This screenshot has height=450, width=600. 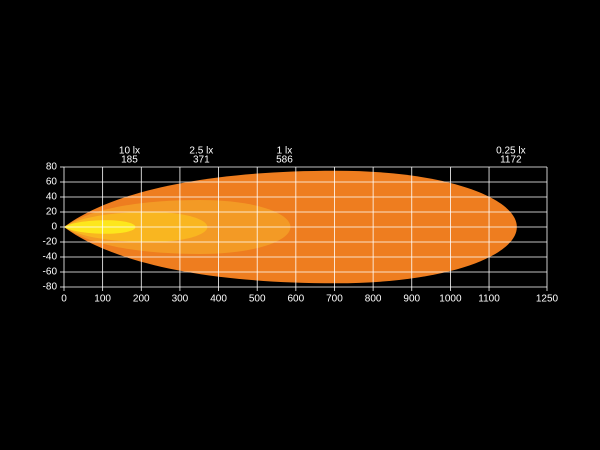 What do you see at coordinates (52, 197) in the screenshot?
I see `y-tick-label: 40` at bounding box center [52, 197].